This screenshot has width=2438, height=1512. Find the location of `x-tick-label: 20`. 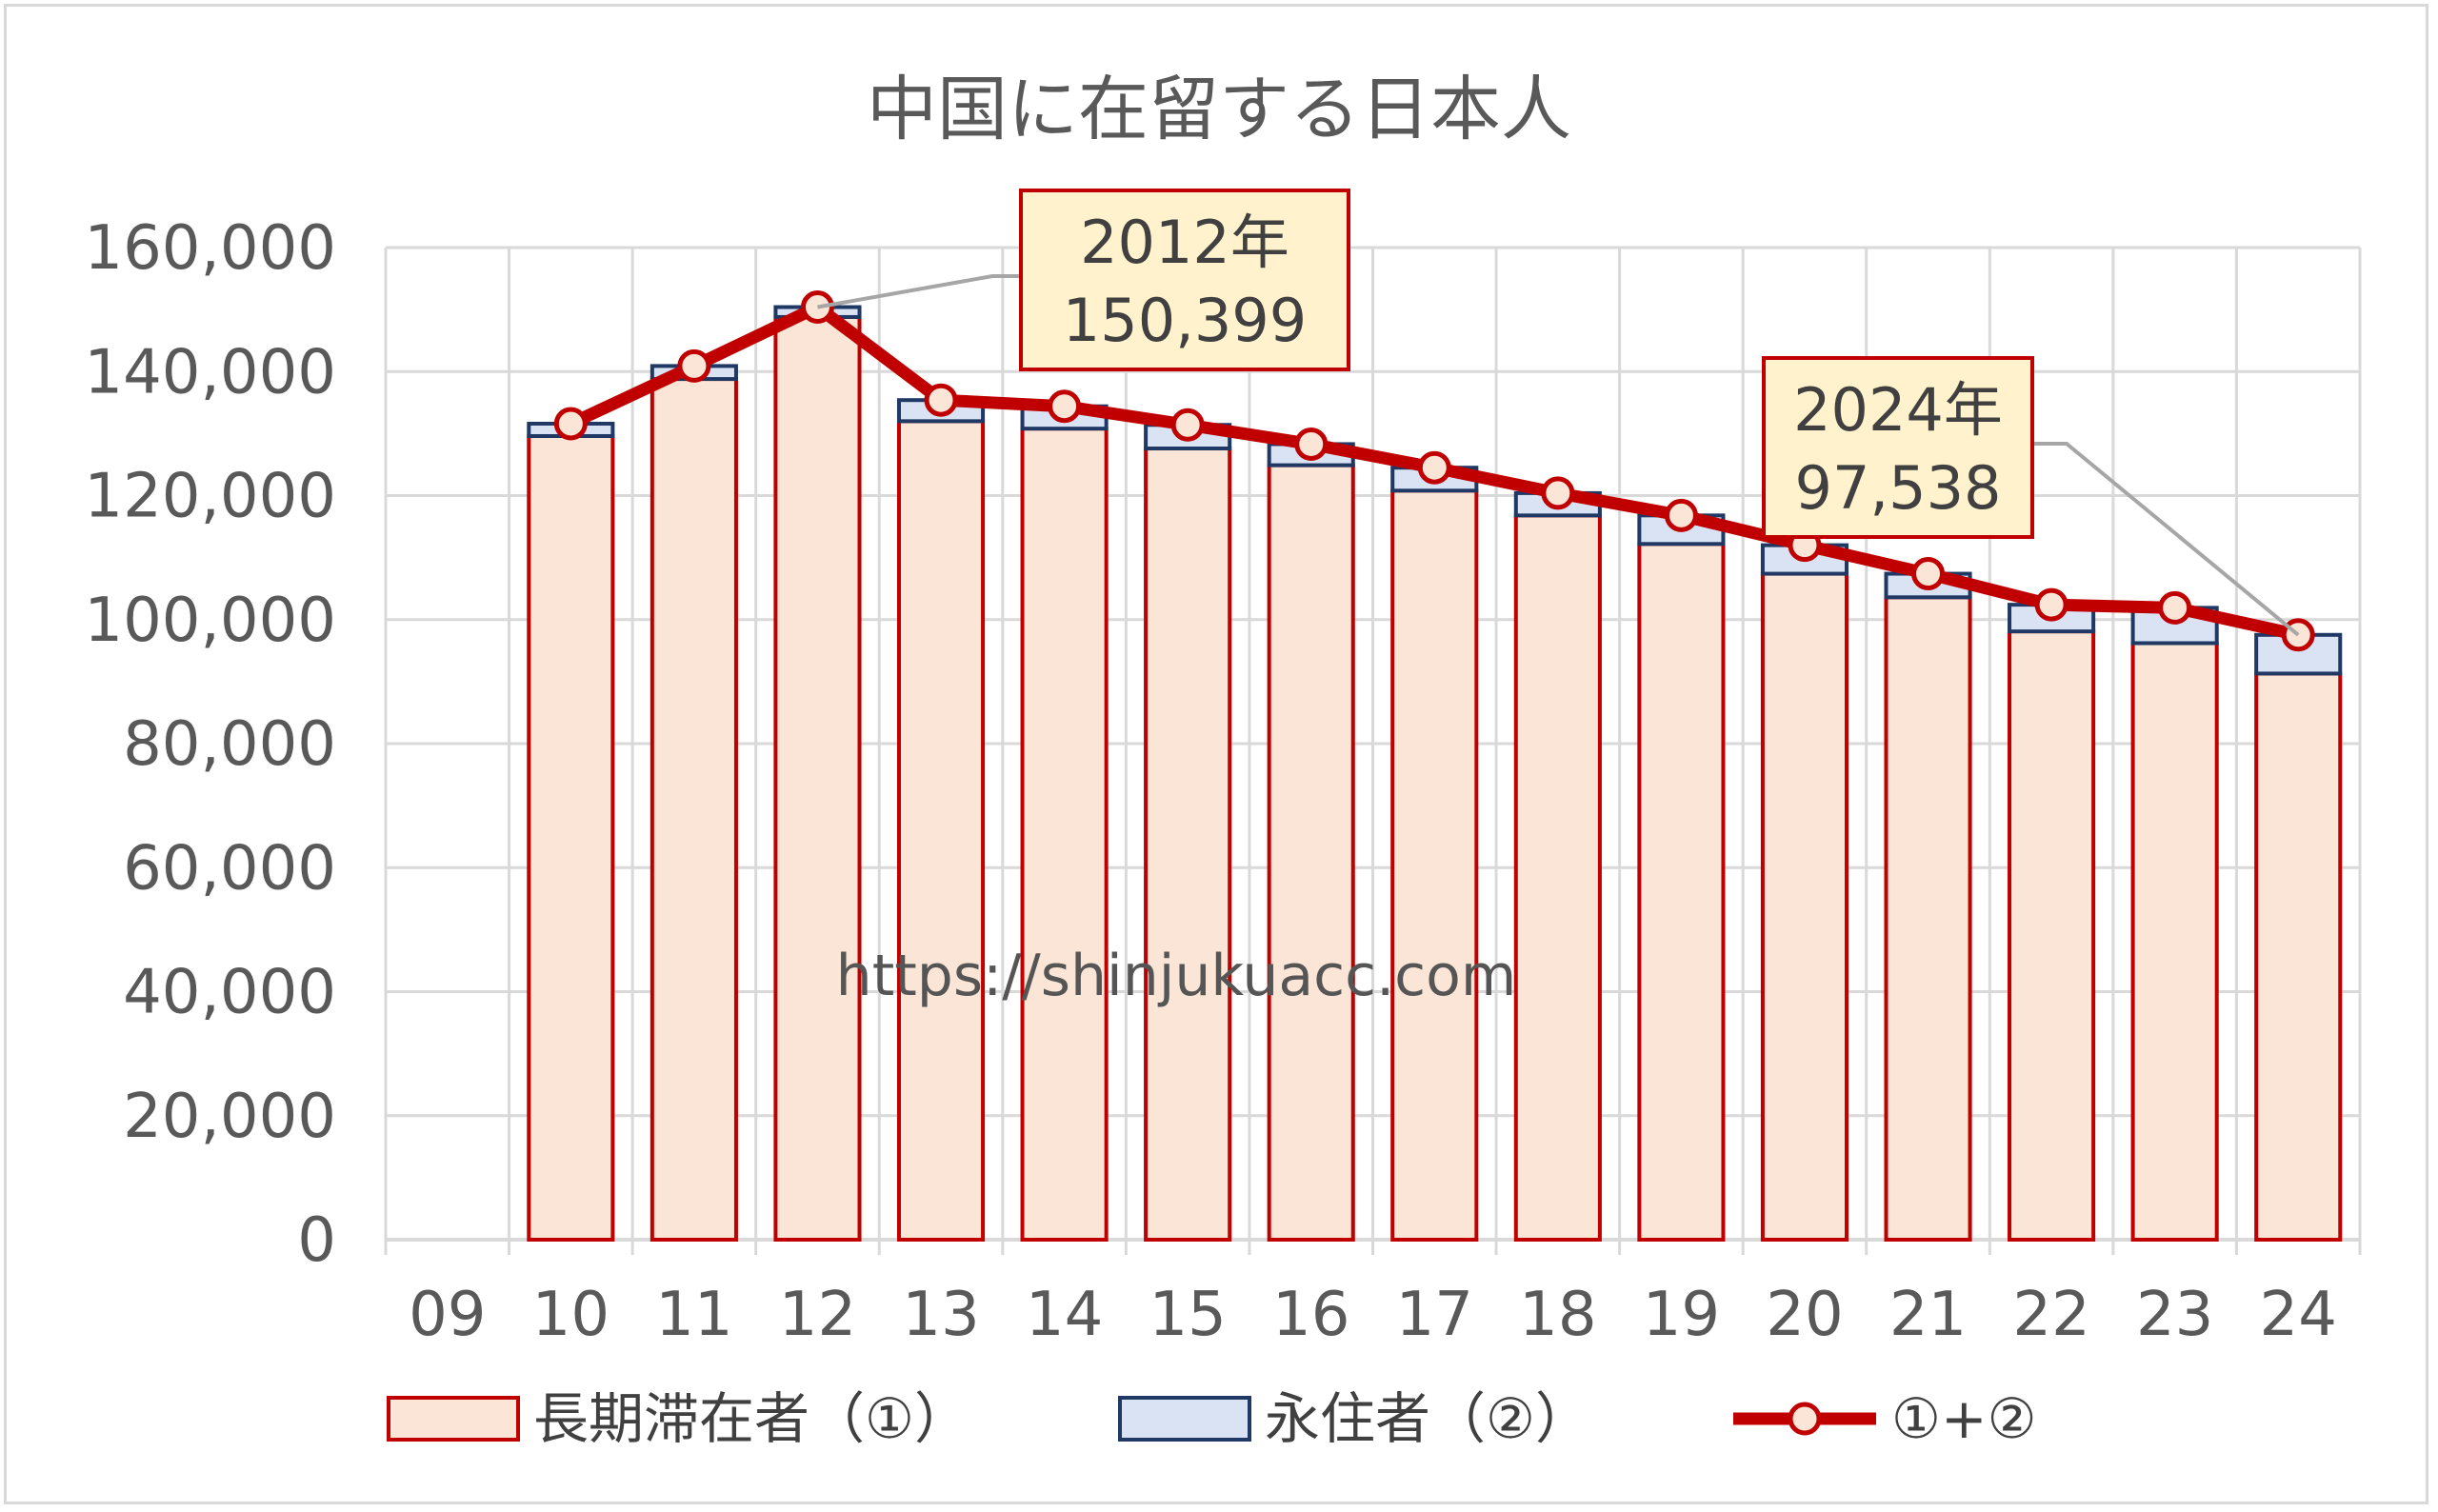

x-tick-label: 20 is located at coordinates (1804, 1315).